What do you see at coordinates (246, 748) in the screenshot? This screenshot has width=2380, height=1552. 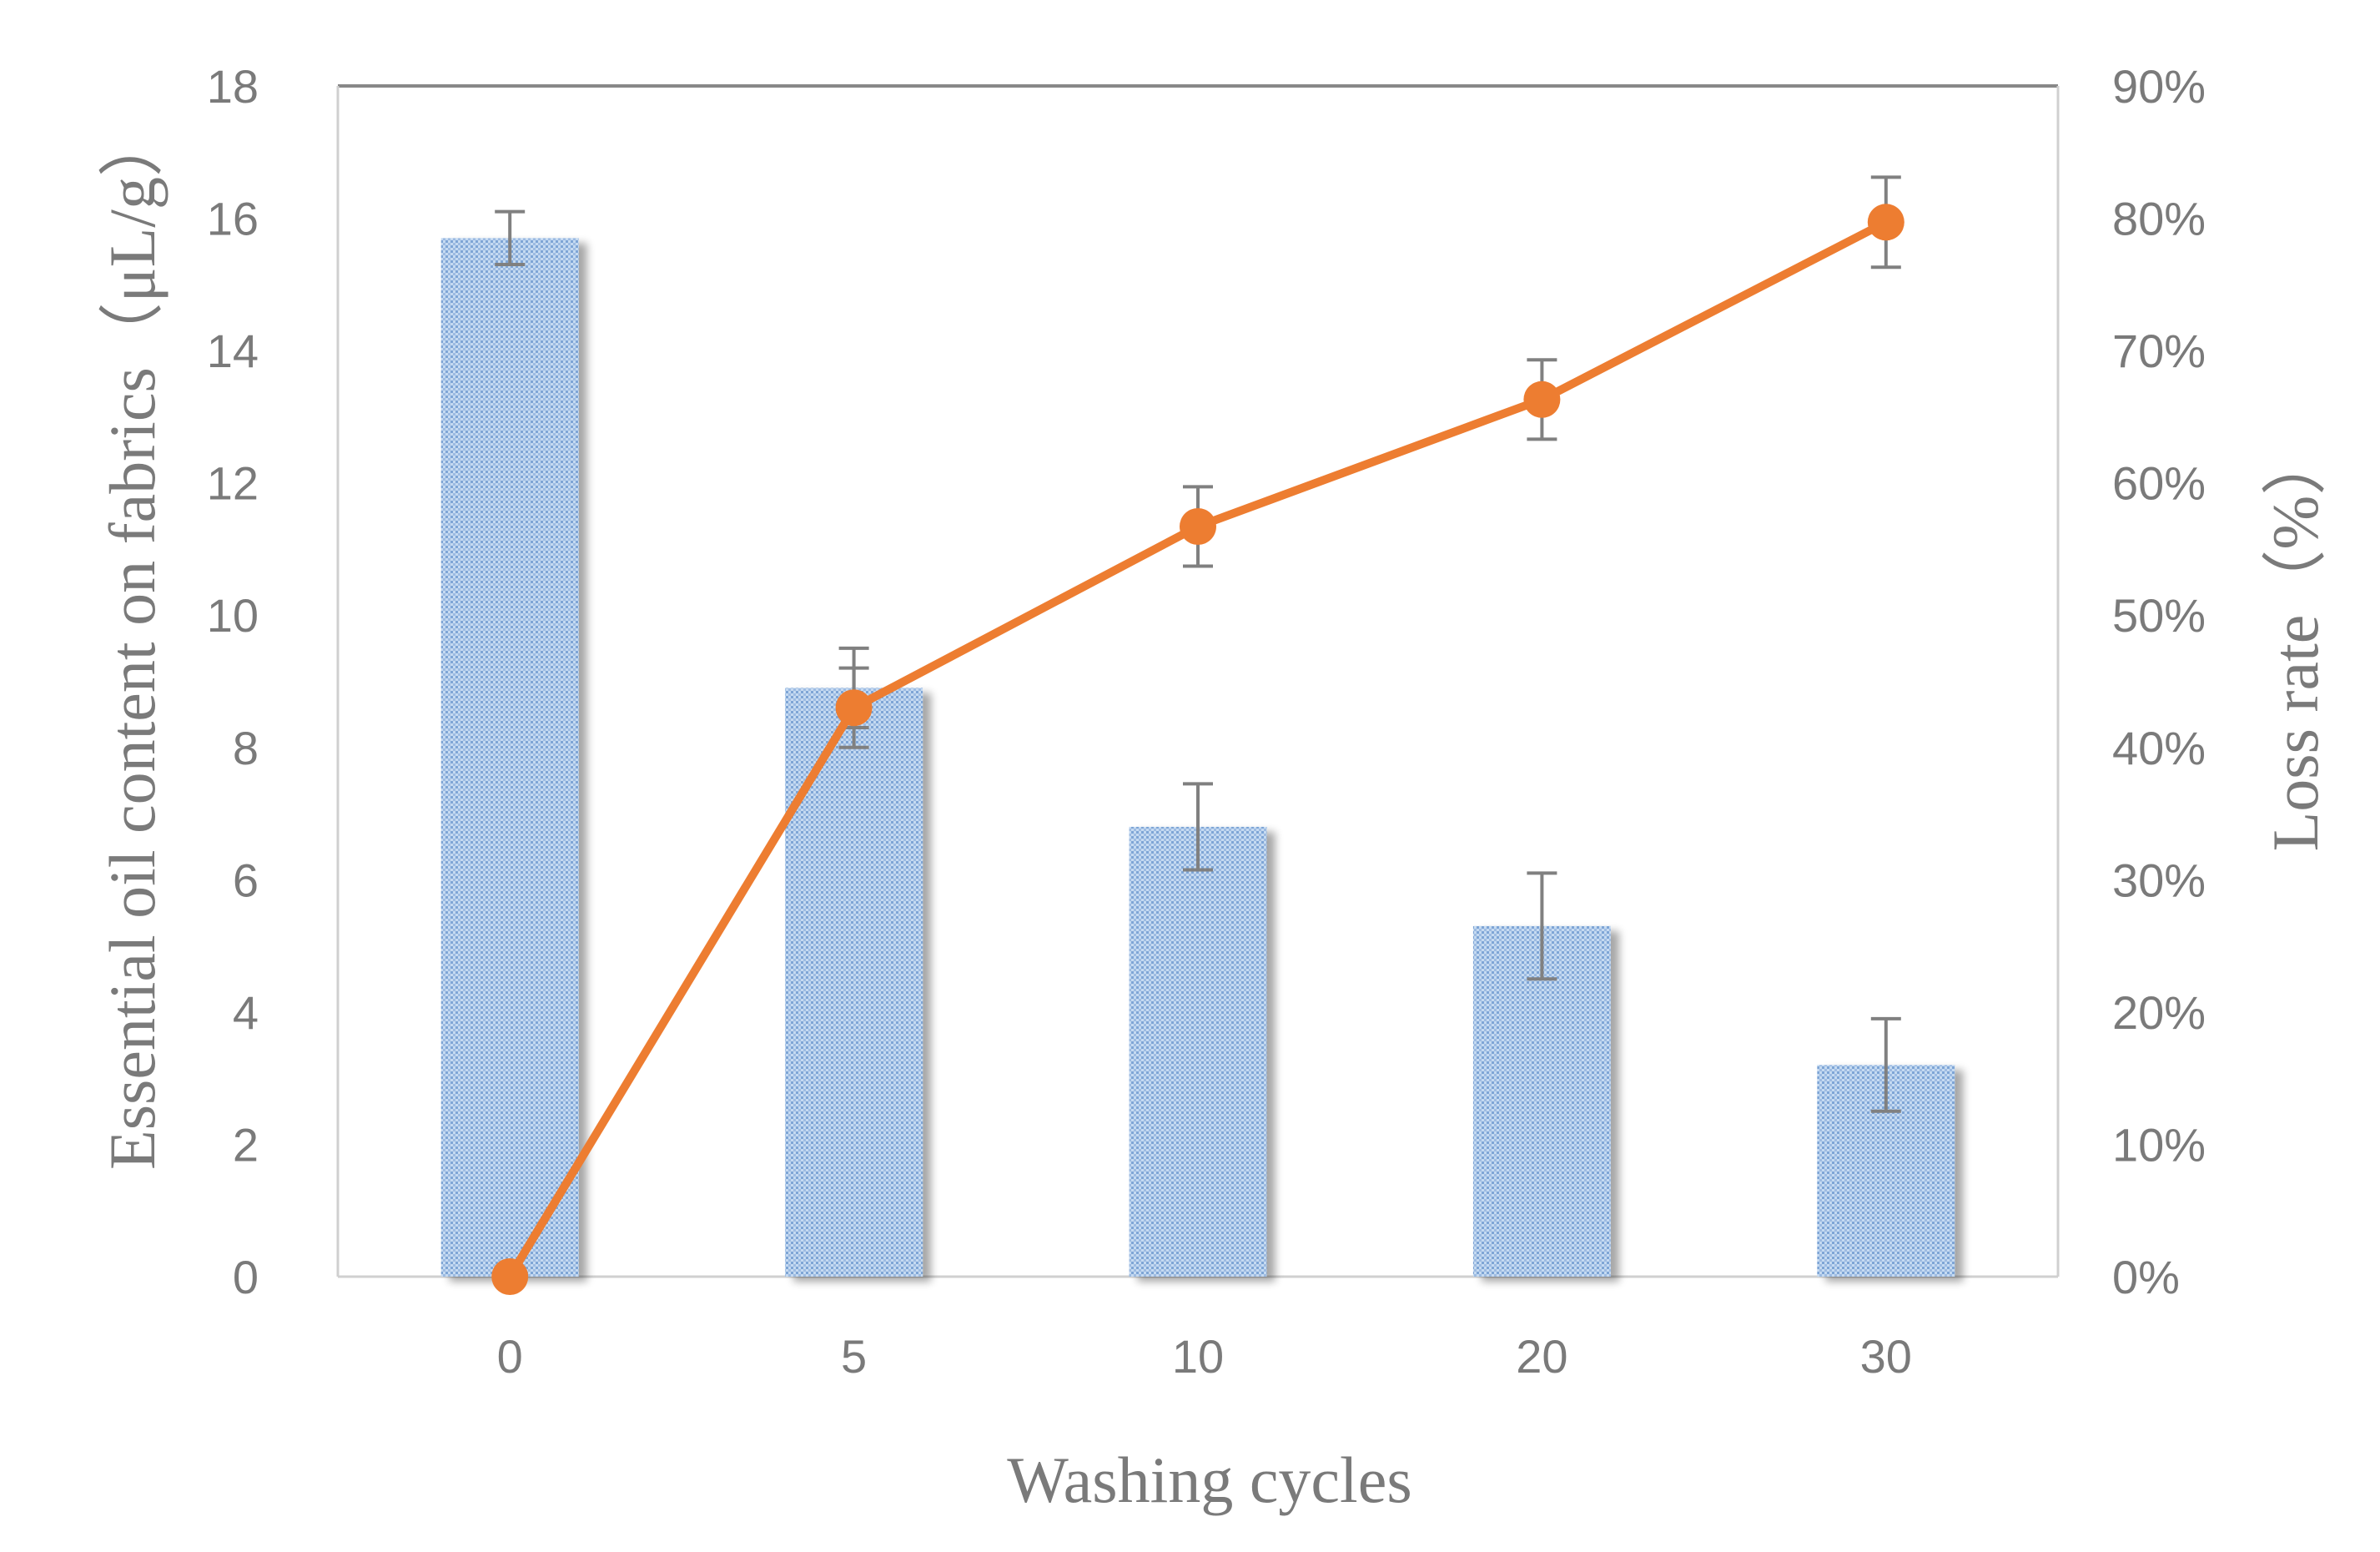 I see `left-y-tick-label: 8` at bounding box center [246, 748].